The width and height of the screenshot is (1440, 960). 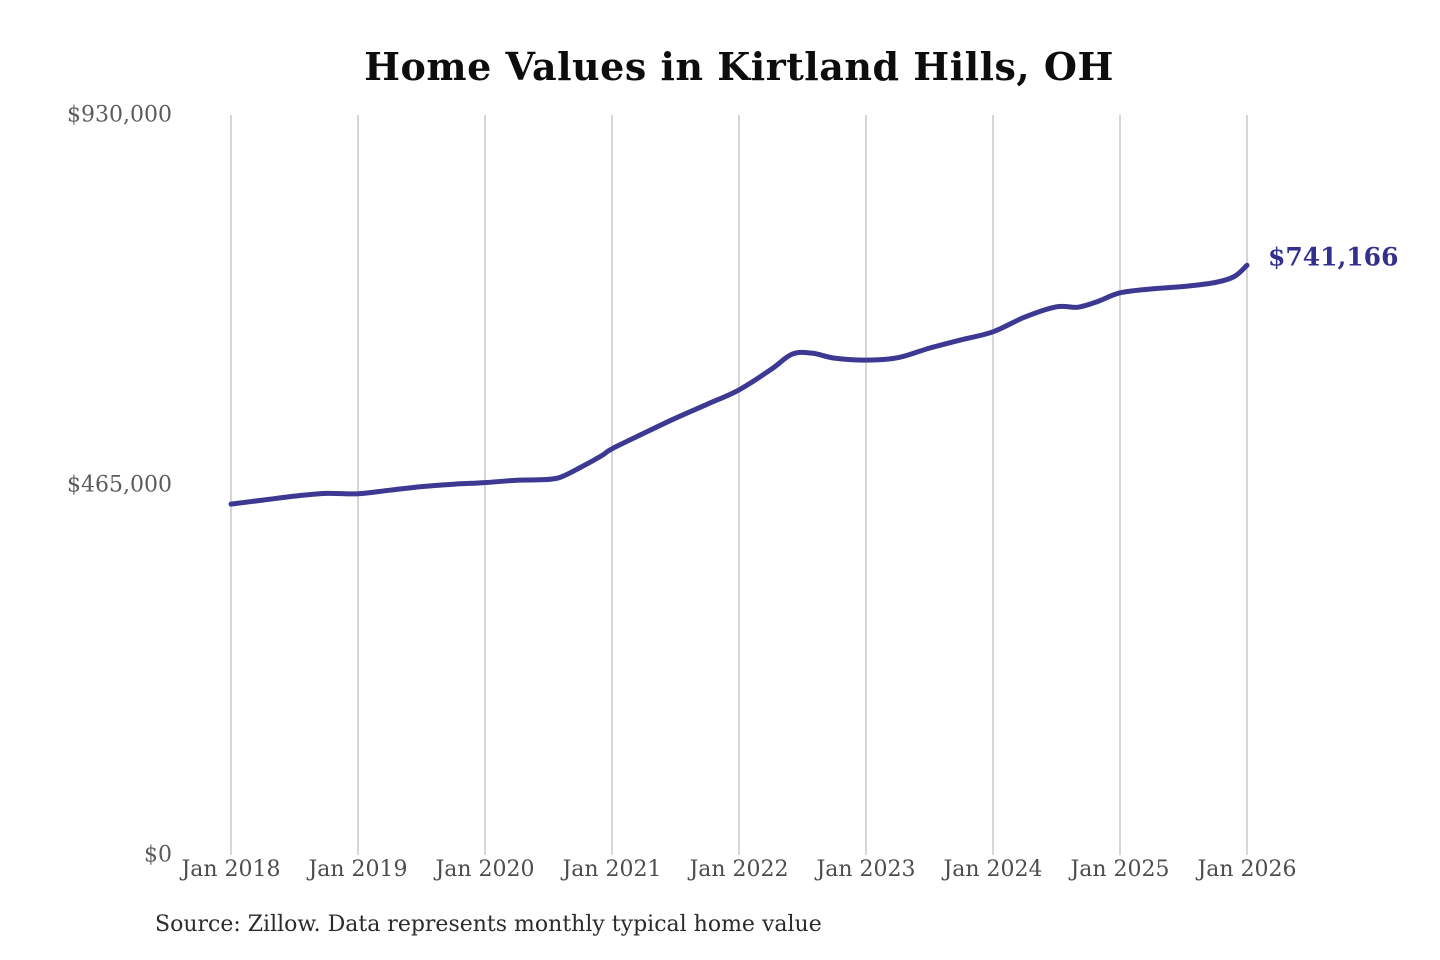 I want to click on y-axis-tick-label: $0, so click(x=158, y=855).